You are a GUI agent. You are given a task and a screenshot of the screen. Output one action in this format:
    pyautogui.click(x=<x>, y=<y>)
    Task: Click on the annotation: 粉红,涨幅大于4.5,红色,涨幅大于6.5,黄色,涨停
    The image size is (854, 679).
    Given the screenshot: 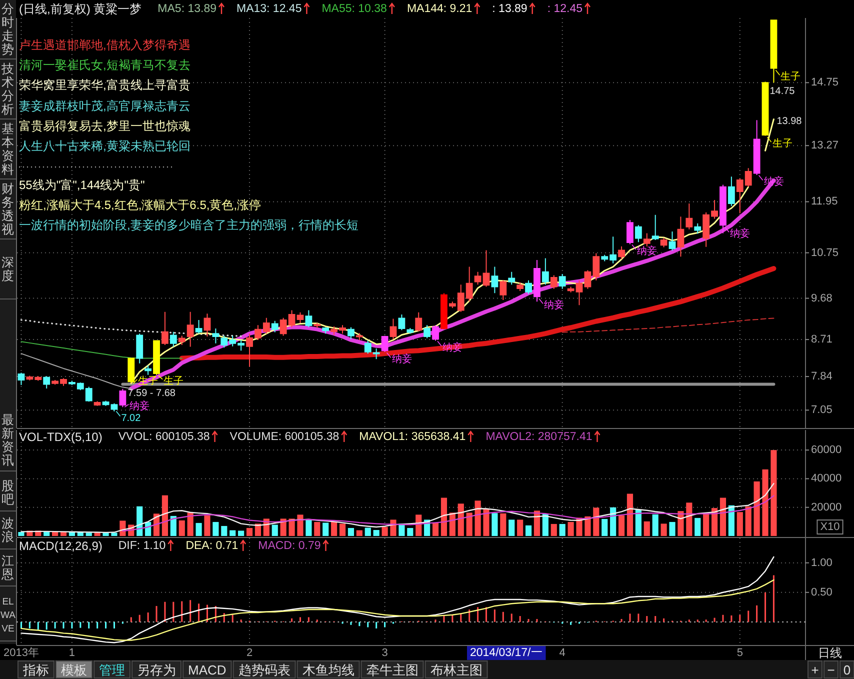 What is the action you would take?
    pyautogui.click(x=140, y=205)
    